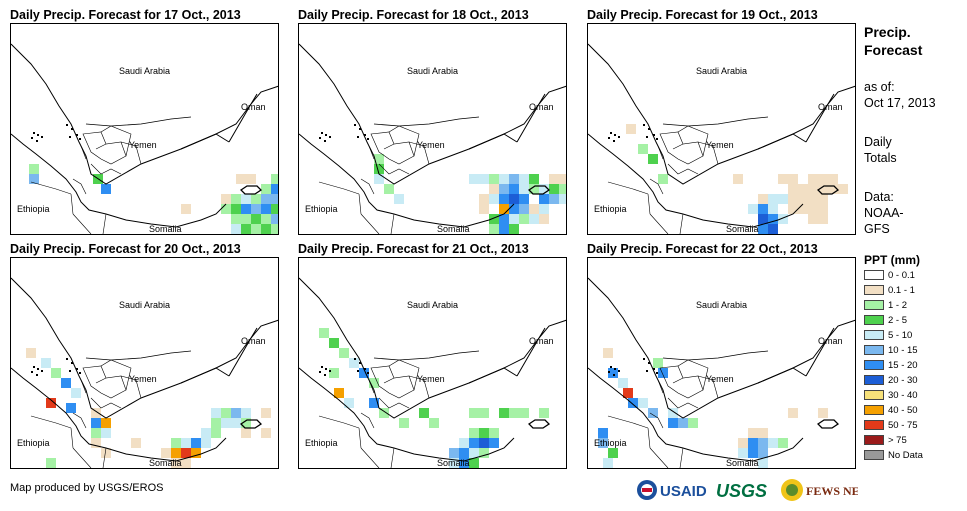 The height and width of the screenshot is (511, 967). I want to click on legend-item: 40 - 50, so click(891, 410).